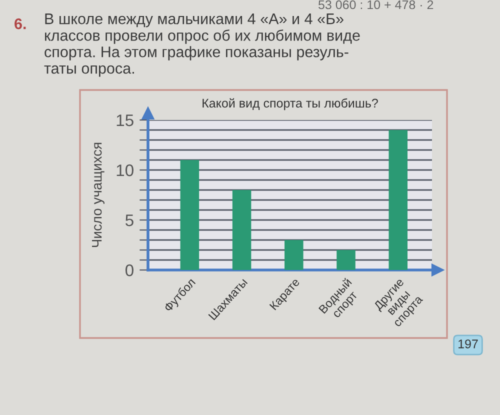  Describe the element at coordinates (125, 120) in the screenshot. I see `y-tick-label: 15` at that location.